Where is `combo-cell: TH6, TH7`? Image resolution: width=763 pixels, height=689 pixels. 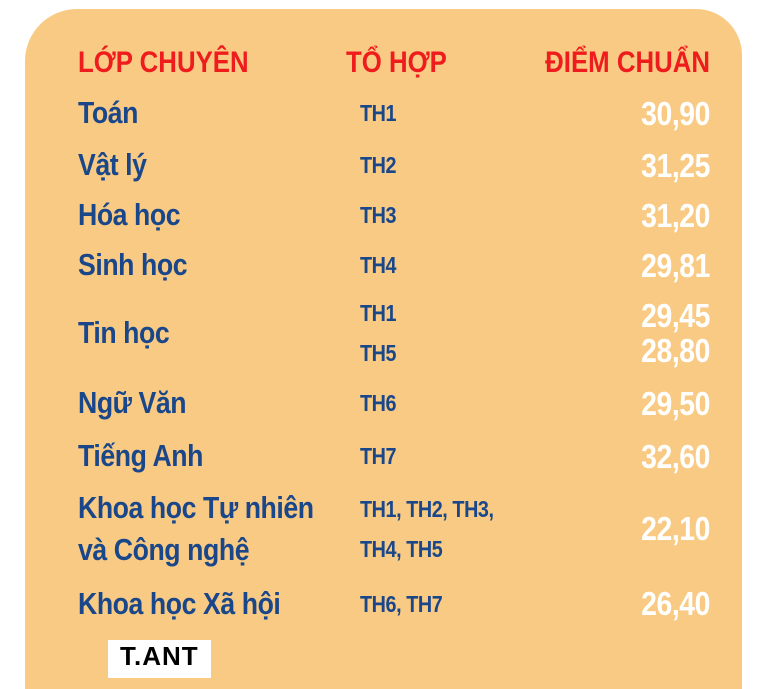 combo-cell: TH6, TH7 is located at coordinates (439, 604).